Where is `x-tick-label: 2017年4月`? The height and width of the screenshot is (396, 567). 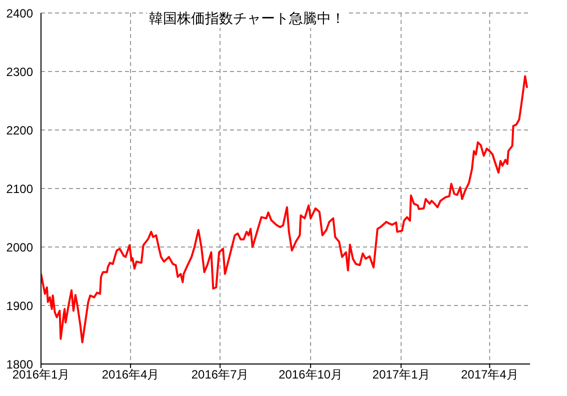 x-tick-label: 2017年4月 is located at coordinates (489, 375).